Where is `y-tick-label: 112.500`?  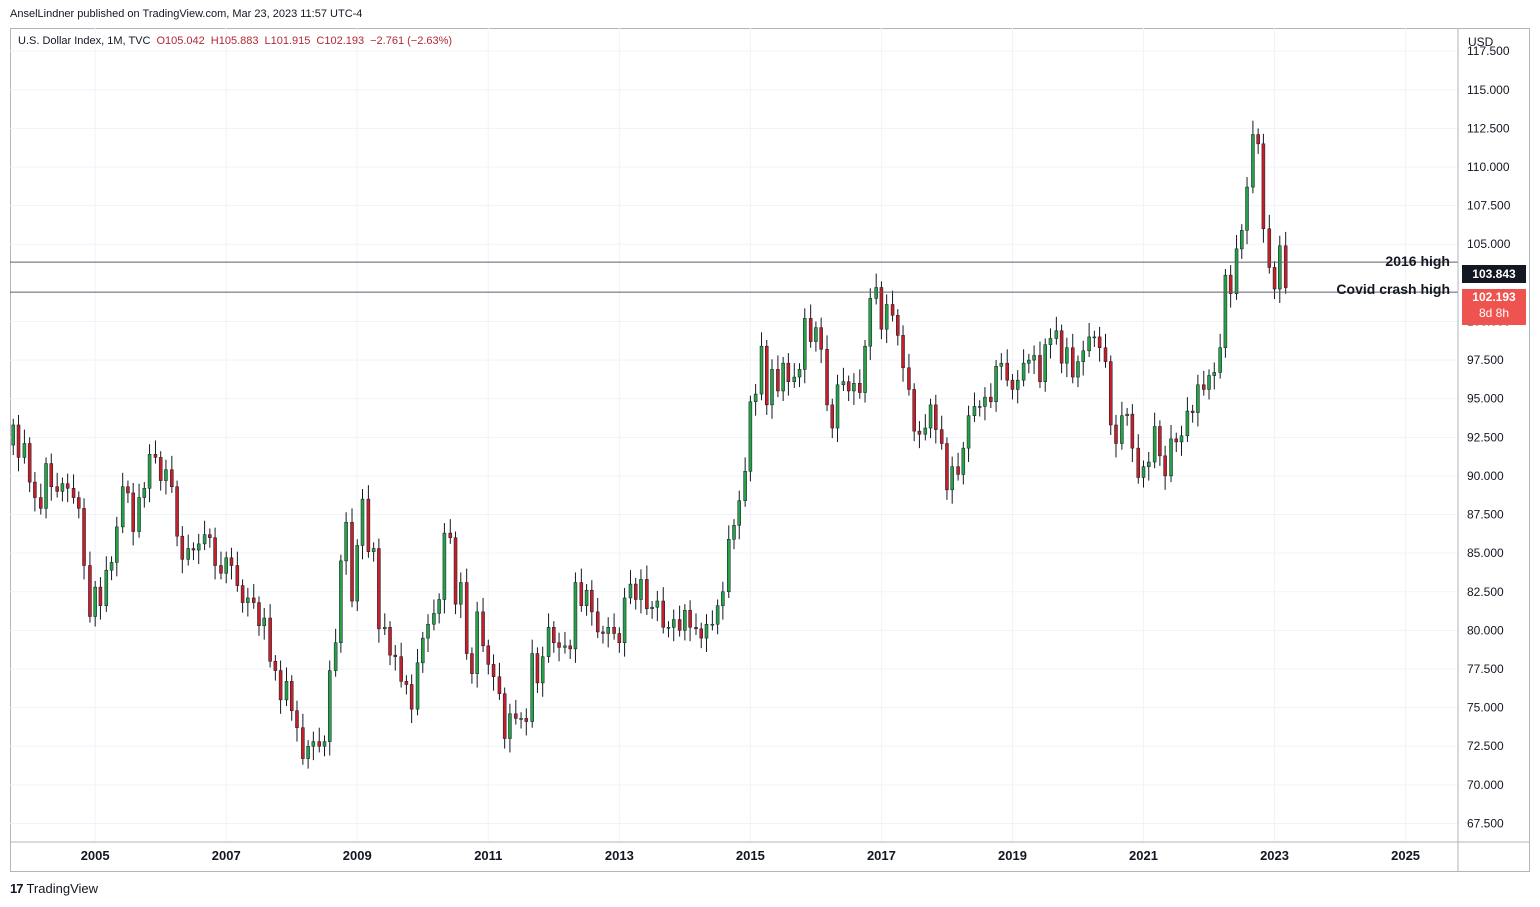 y-tick-label: 112.500 is located at coordinates (1488, 128).